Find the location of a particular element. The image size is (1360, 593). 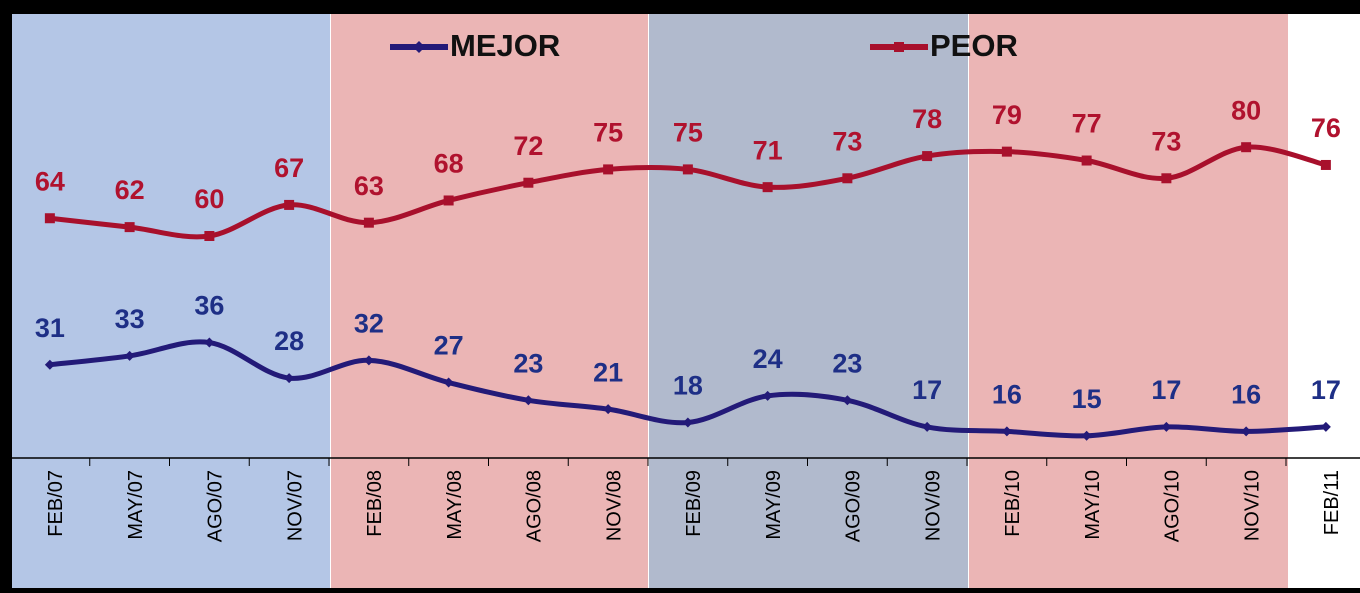

x-tick-label: NOV/08 is located at coordinates (614, 505).